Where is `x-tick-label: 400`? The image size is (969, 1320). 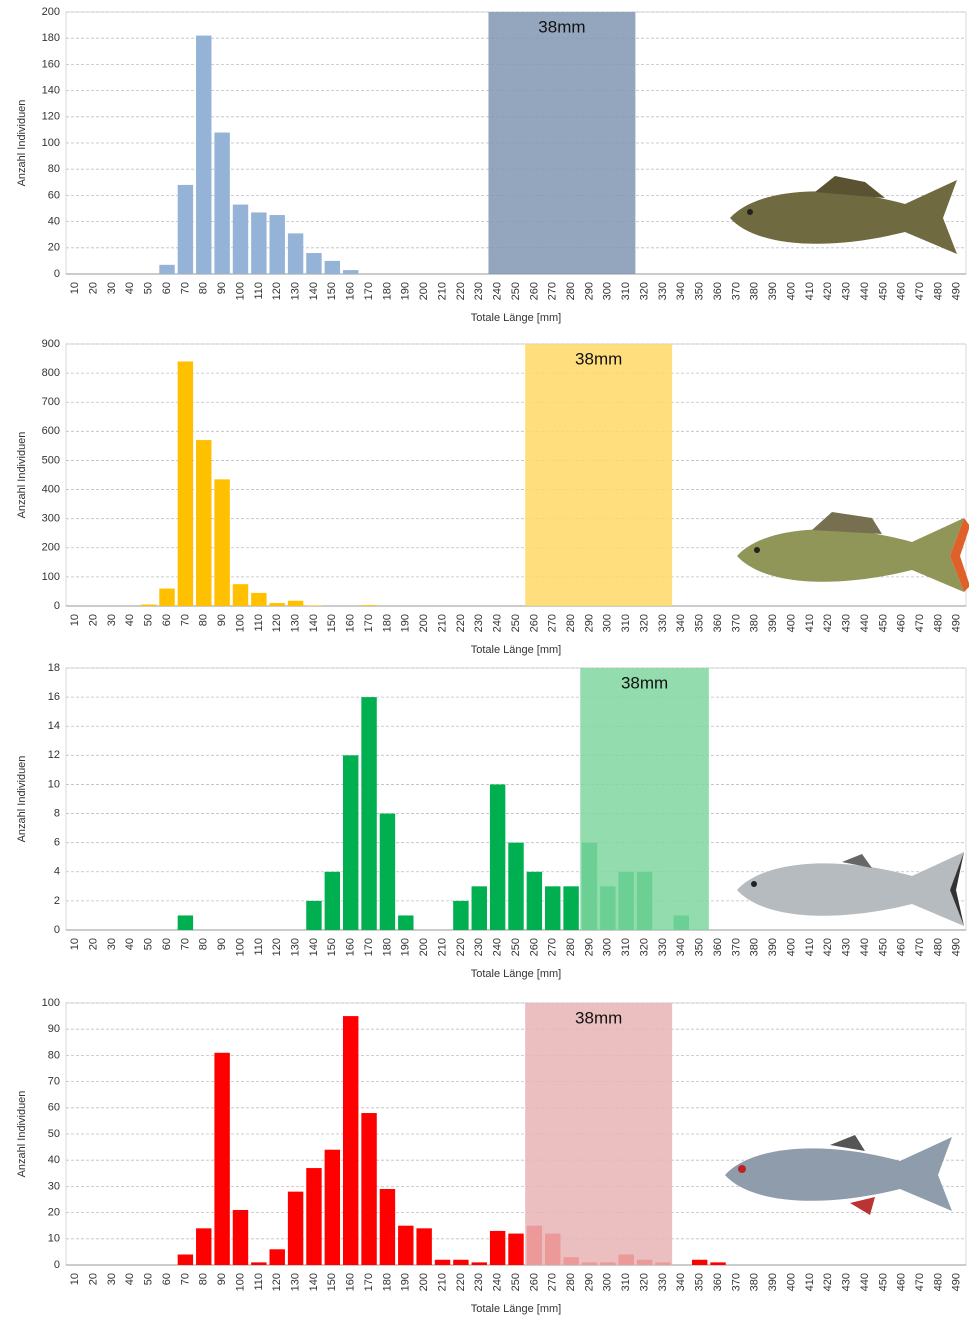 x-tick-label: 400 is located at coordinates (791, 947).